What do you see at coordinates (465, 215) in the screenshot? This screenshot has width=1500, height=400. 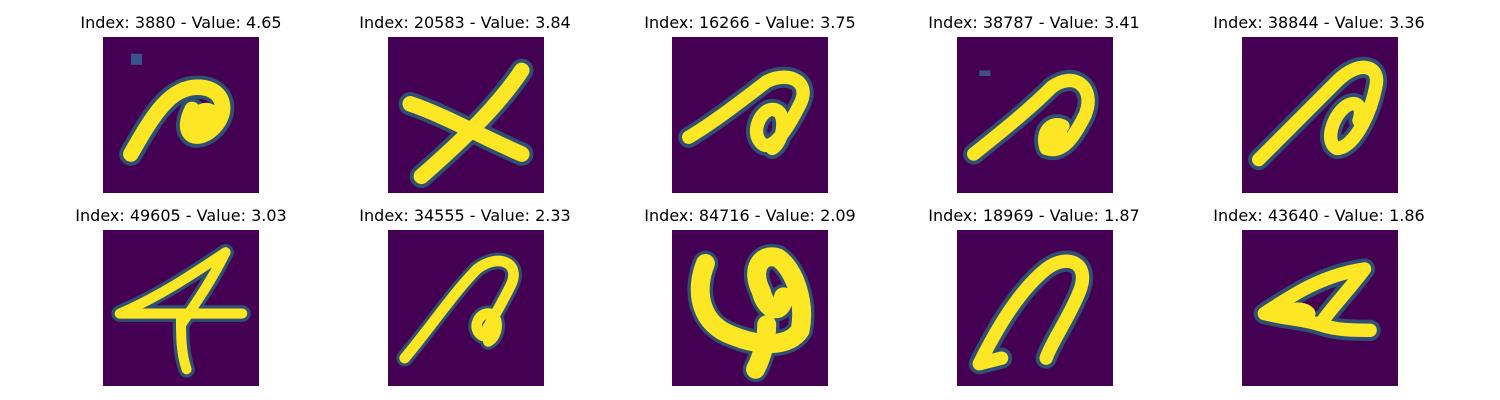 I see `panel-title: Index: 34555 - Value: 2.33` at bounding box center [465, 215].